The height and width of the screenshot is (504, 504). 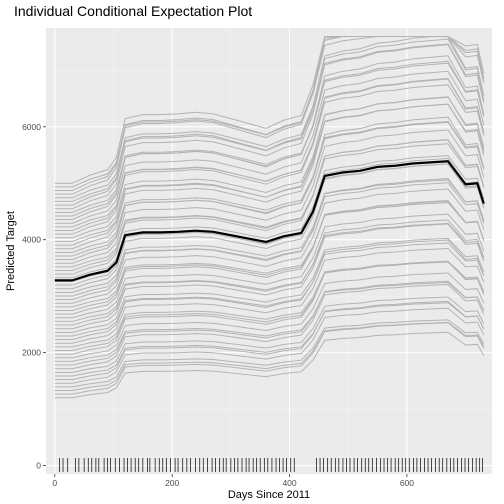 What do you see at coordinates (31, 127) in the screenshot?
I see `y-tick-label: 6000` at bounding box center [31, 127].